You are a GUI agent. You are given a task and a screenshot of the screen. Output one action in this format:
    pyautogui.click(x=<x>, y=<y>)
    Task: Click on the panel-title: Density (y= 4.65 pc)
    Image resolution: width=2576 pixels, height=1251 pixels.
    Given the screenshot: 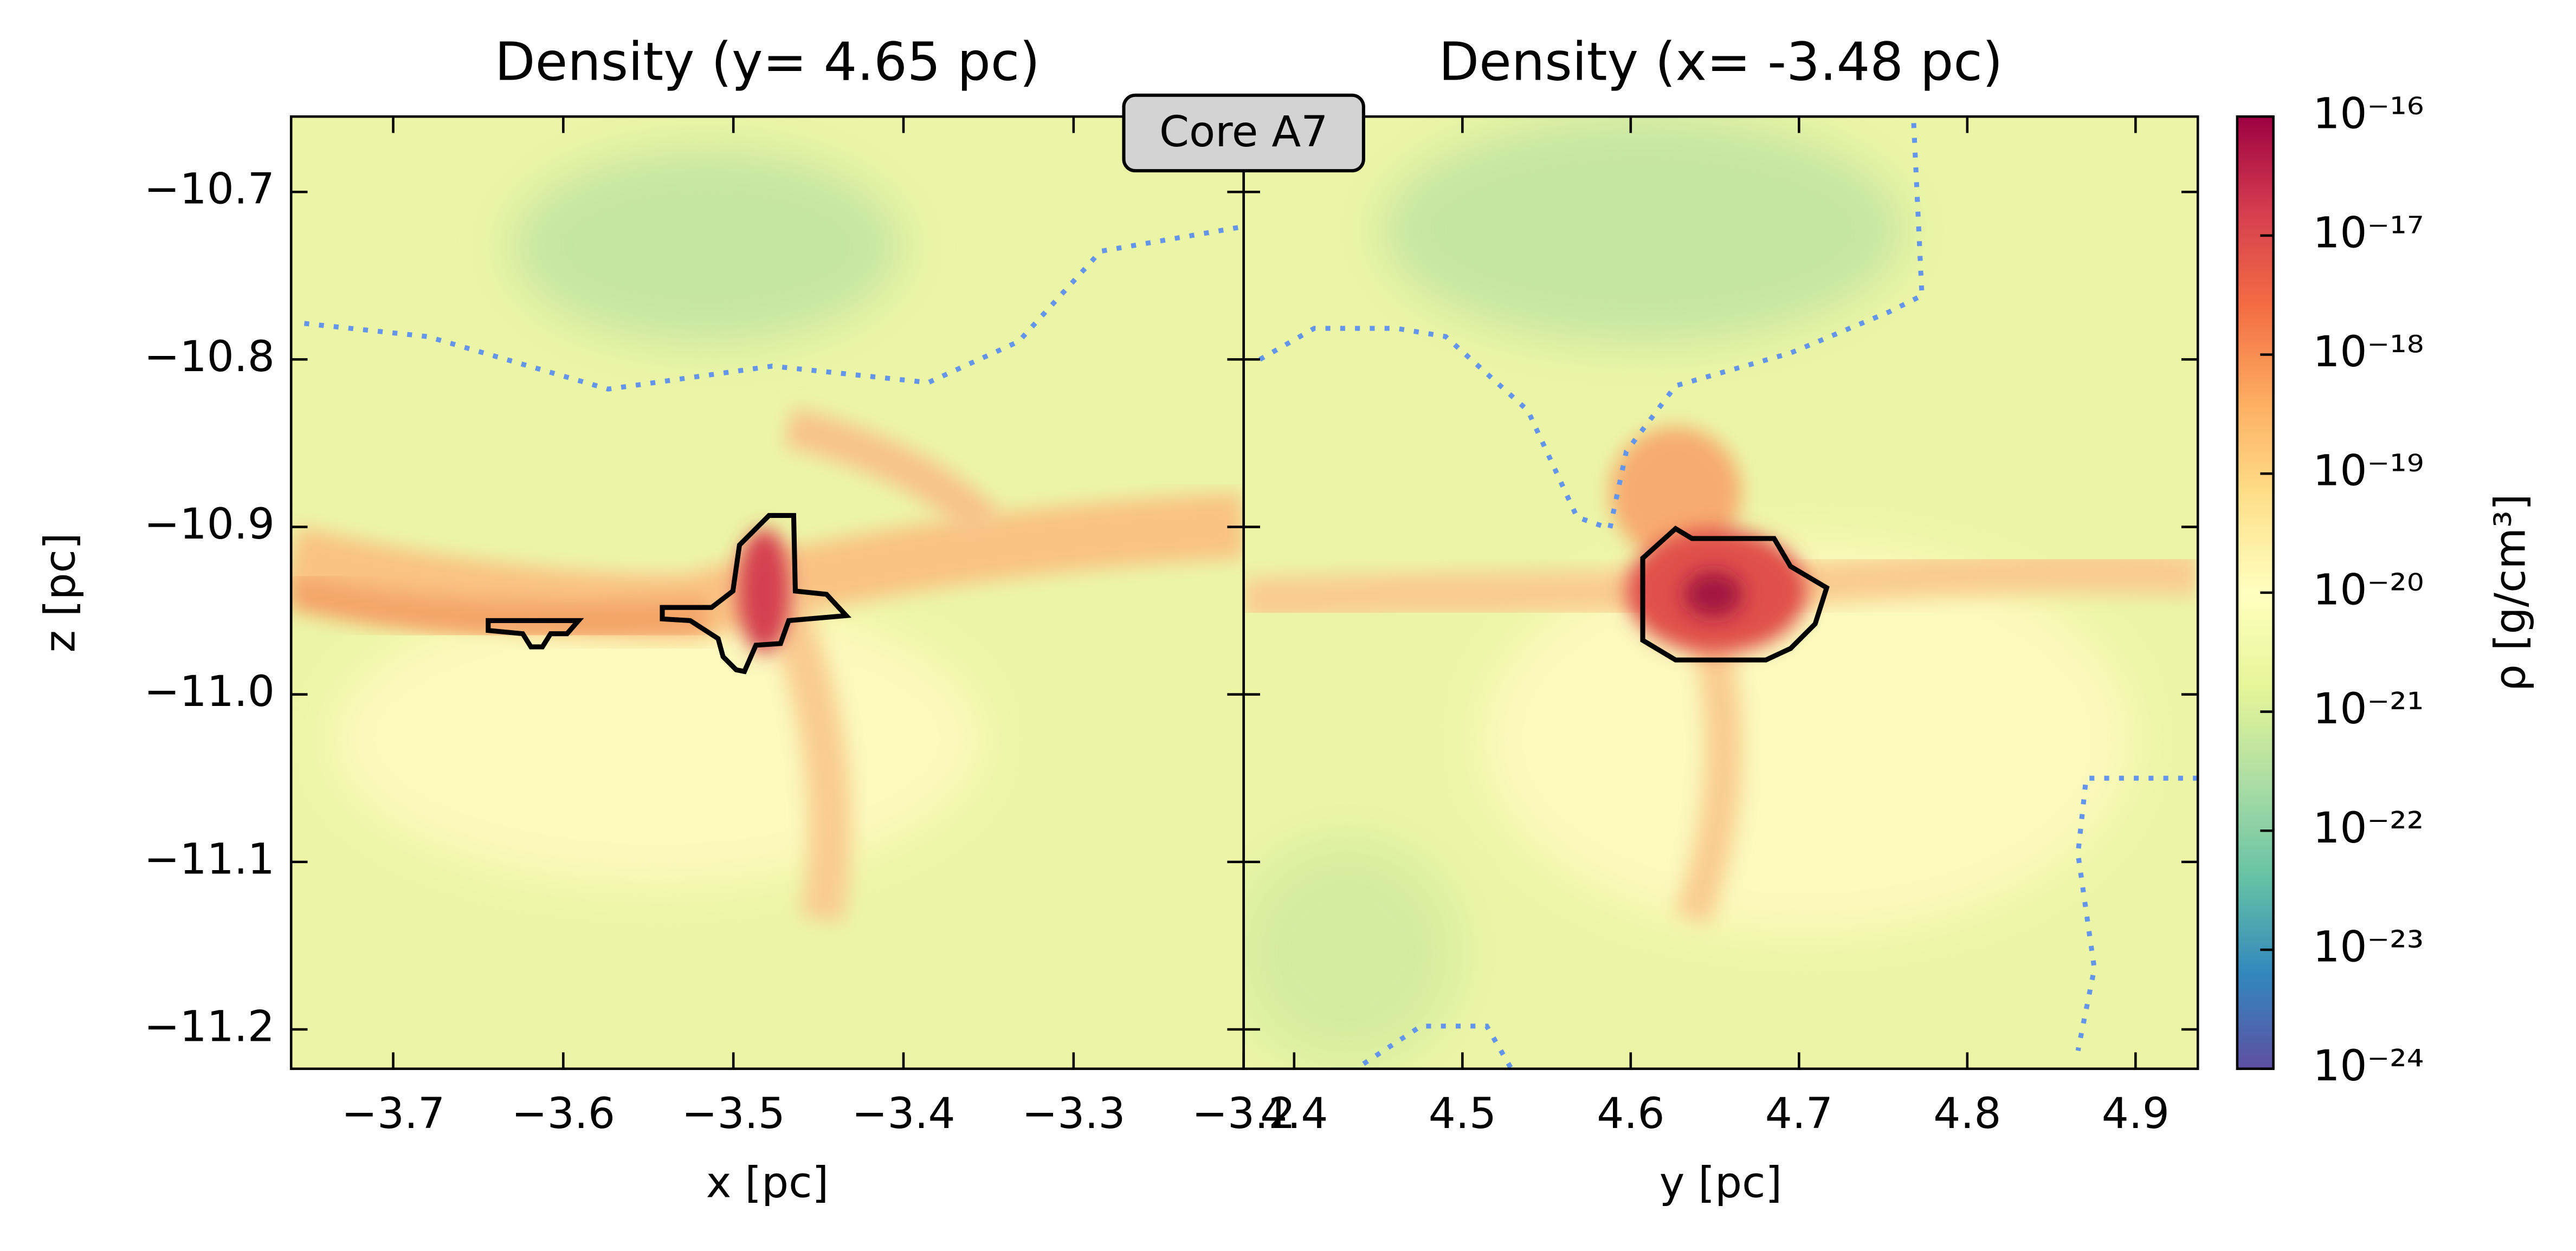 What is the action you would take?
    pyautogui.click(x=767, y=62)
    